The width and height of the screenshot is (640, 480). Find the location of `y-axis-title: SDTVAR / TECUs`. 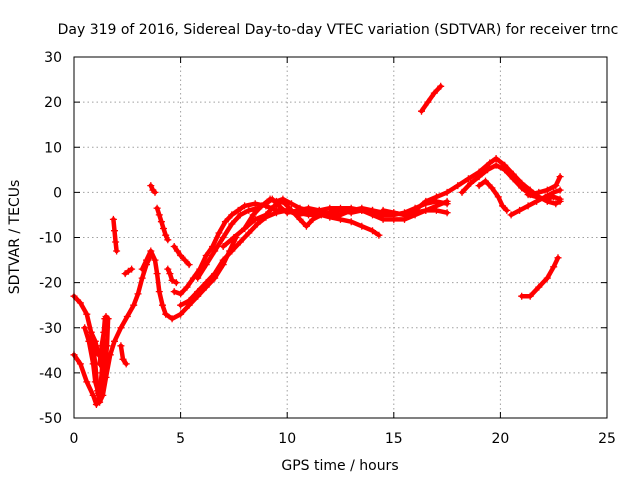

y-axis-title: SDTVAR / TECUs is located at coordinates (15, 237).